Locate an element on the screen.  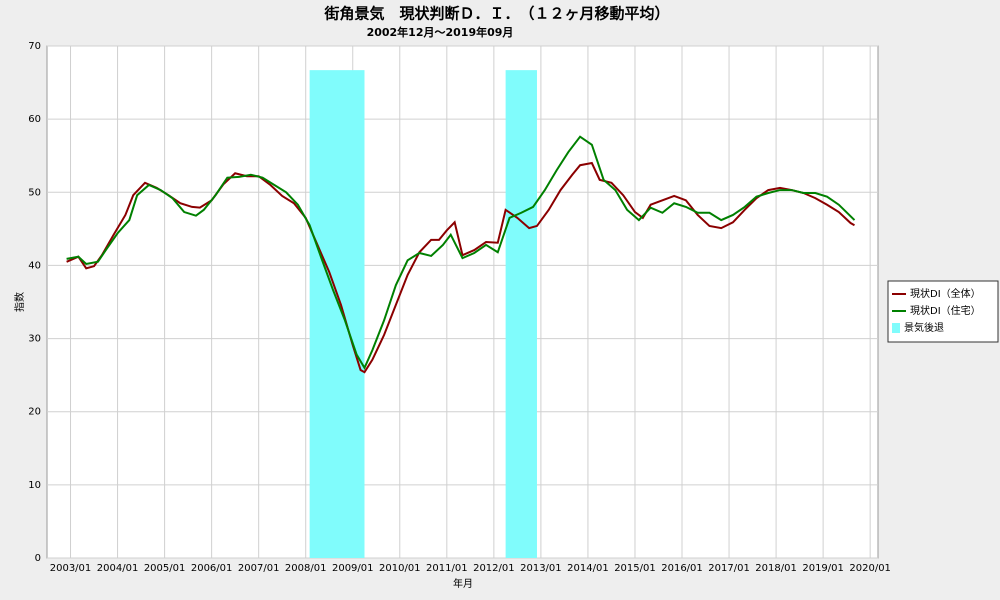
chart-title: 街角景気 現状判断Ｄ．Ｉ． （１２ヶ月移動平均） is located at coordinates (496, 14).